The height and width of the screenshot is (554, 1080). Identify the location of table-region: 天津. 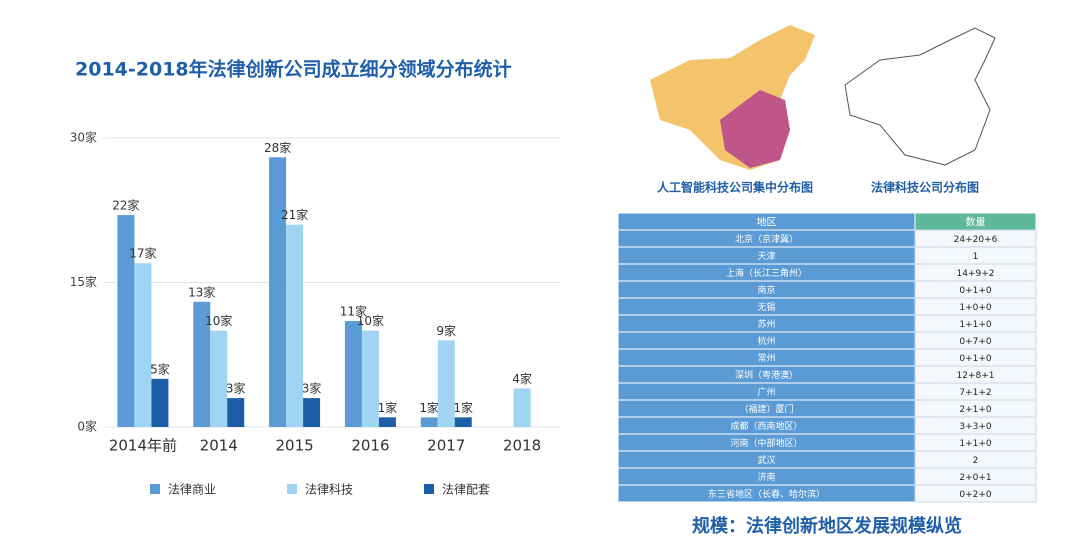
(766, 256).